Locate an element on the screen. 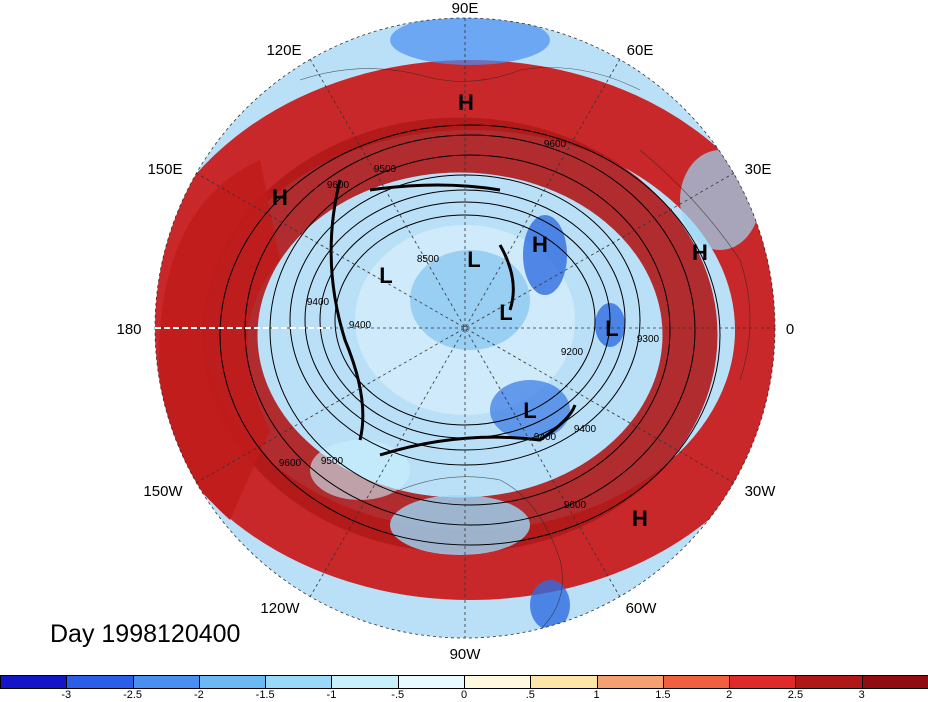 The image size is (928, 702). colorbar-tick-label: -2 is located at coordinates (198, 695).